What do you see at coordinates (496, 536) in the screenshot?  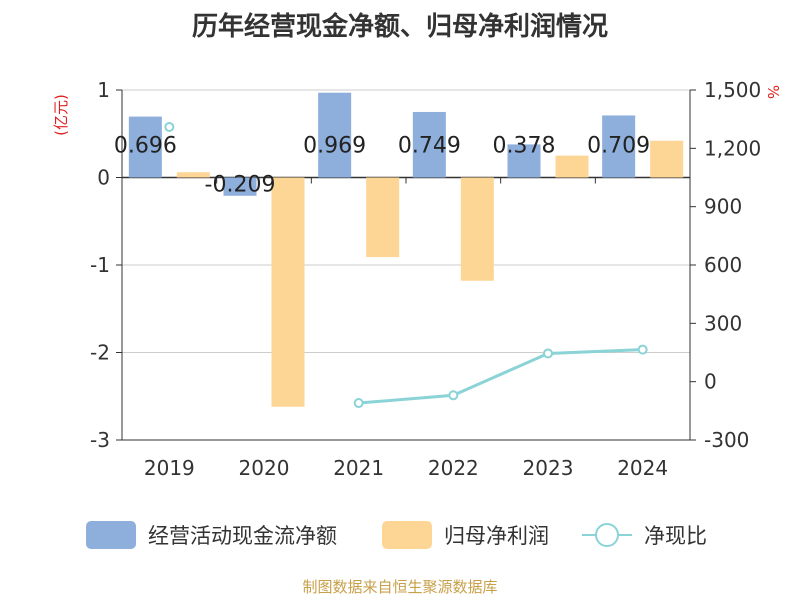 I see `legend-label: 归母净利润` at bounding box center [496, 536].